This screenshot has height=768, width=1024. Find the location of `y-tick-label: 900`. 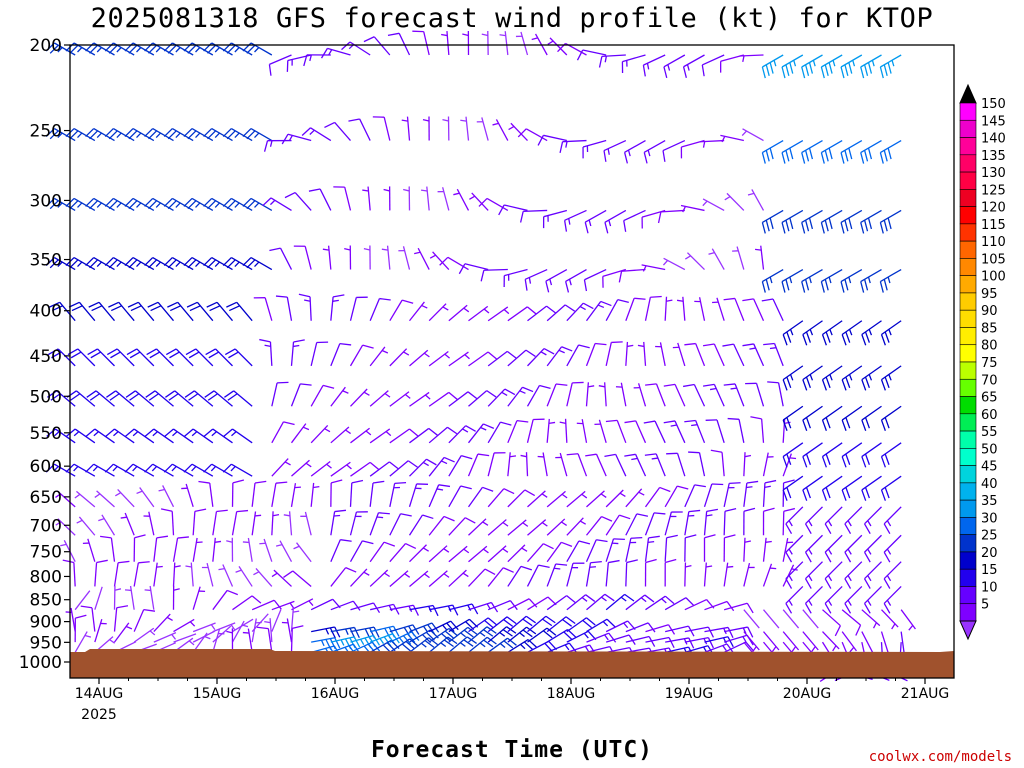

y-tick-label: 900 is located at coordinates (46, 623).